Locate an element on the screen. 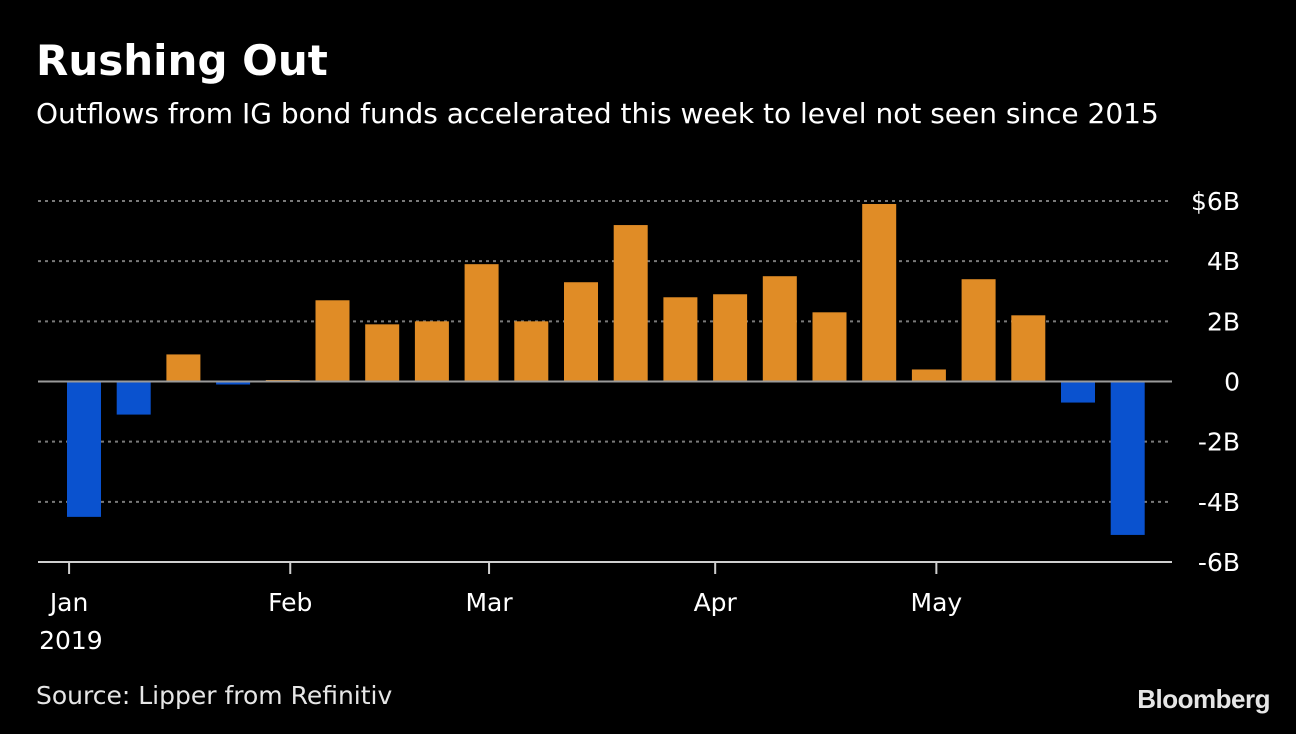 Image resolution: width=1296 pixels, height=734 pixels. y-tick-label: 4B is located at coordinates (1223, 261).